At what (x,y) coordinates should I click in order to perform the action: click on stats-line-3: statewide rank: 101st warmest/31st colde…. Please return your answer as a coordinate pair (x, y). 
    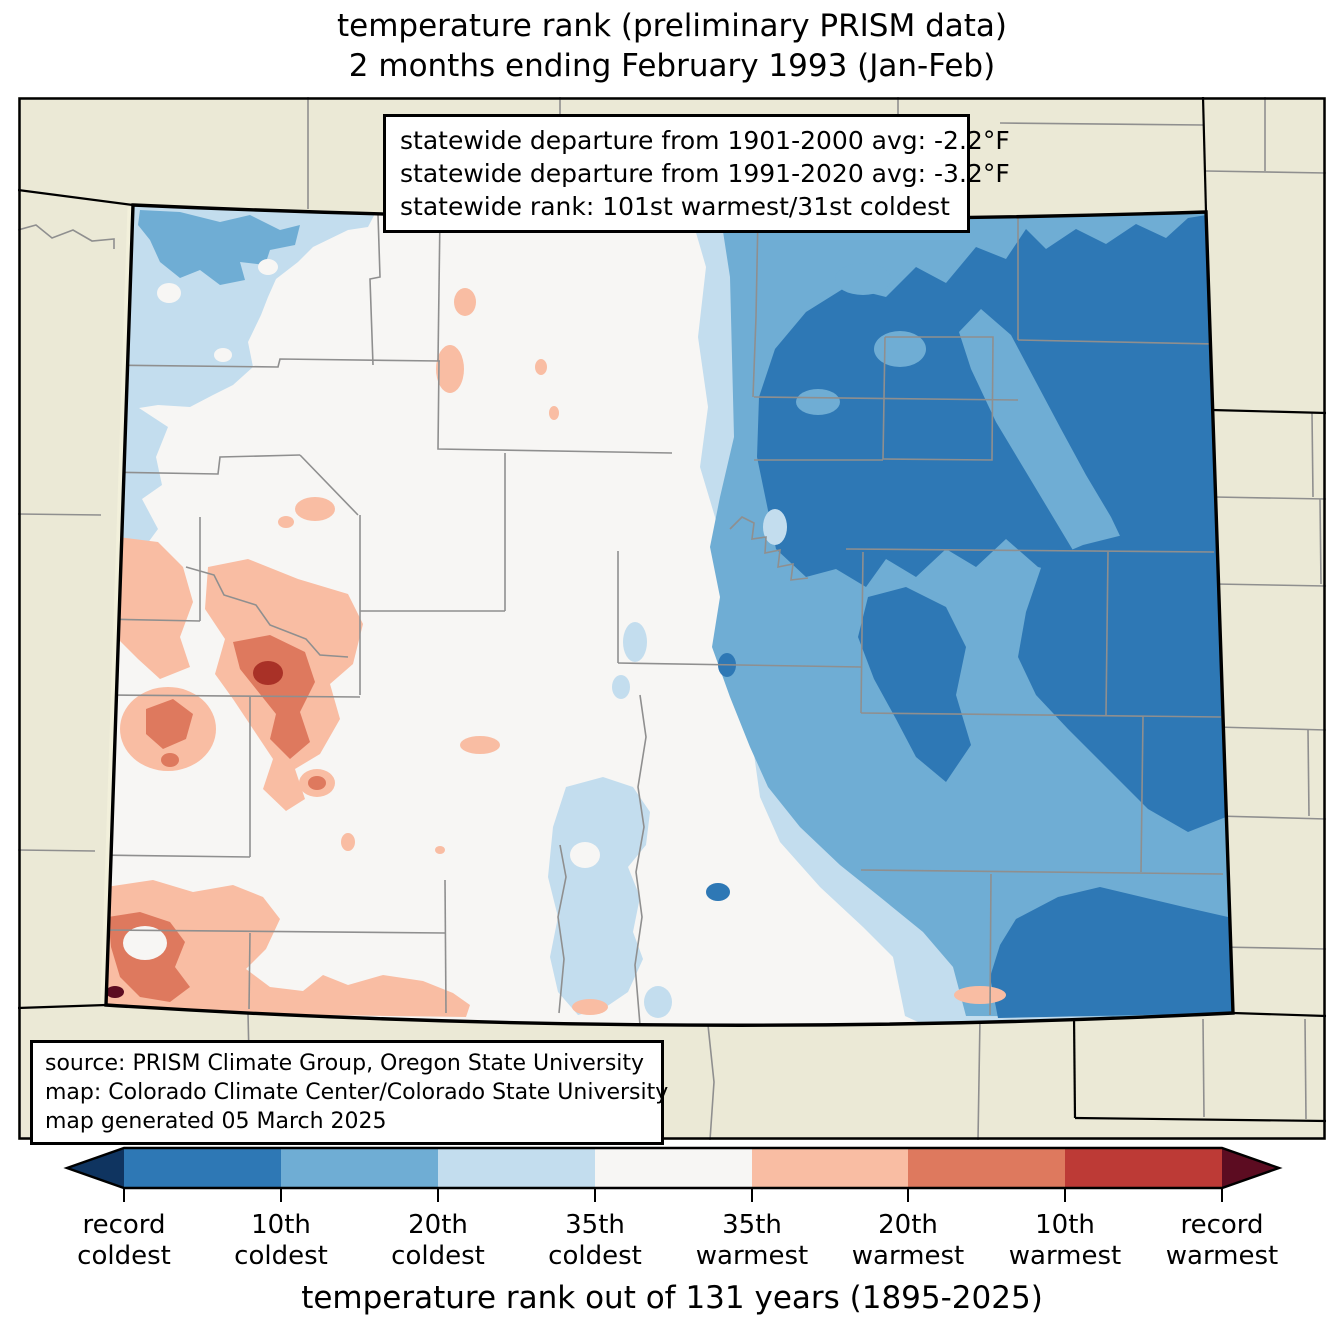
    Looking at the image, I should click on (675, 206).